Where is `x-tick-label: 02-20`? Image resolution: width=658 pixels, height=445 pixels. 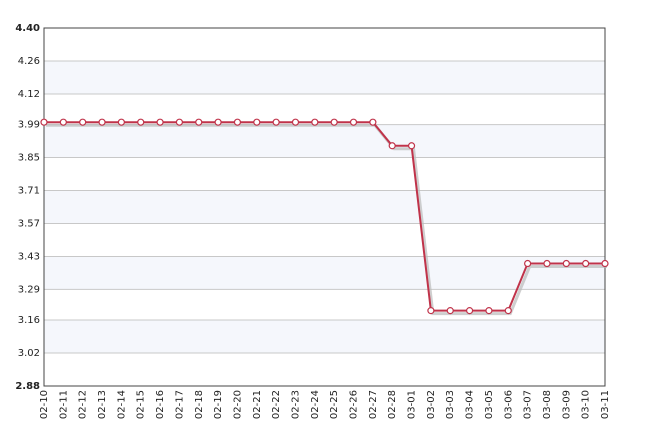
x-tick-label: 02-20 is located at coordinates (237, 404).